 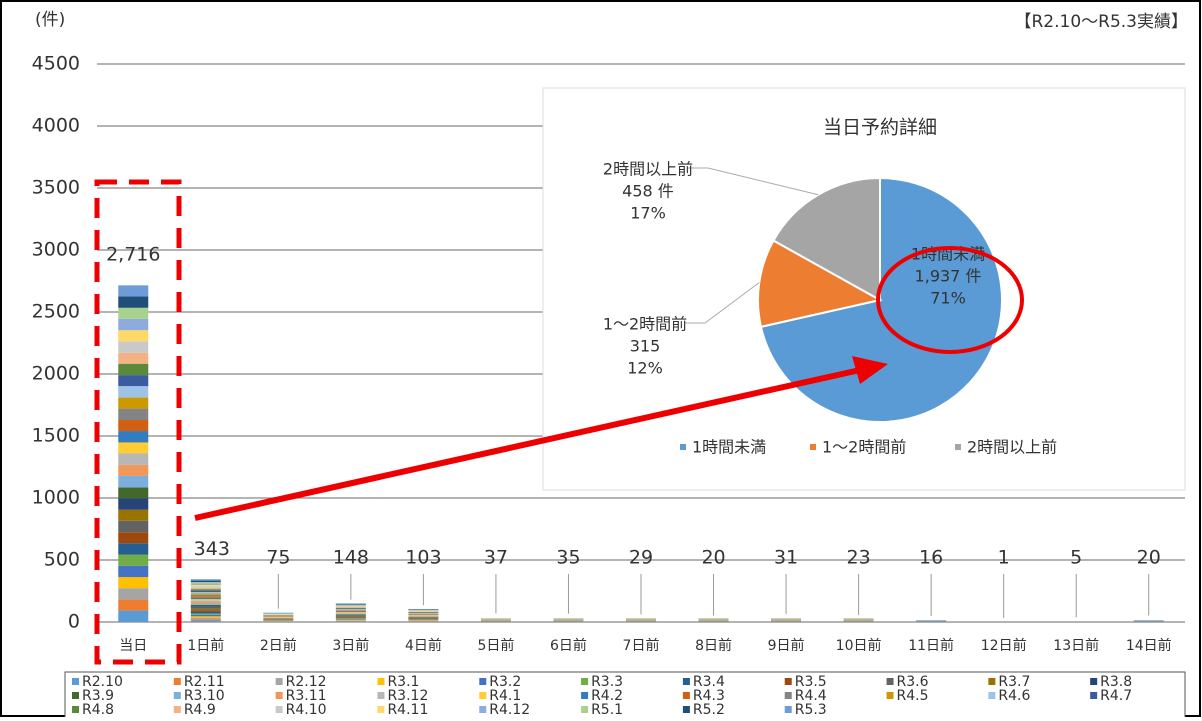 What do you see at coordinates (56, 64) in the screenshot?
I see `y-tick-label: 4500` at bounding box center [56, 64].